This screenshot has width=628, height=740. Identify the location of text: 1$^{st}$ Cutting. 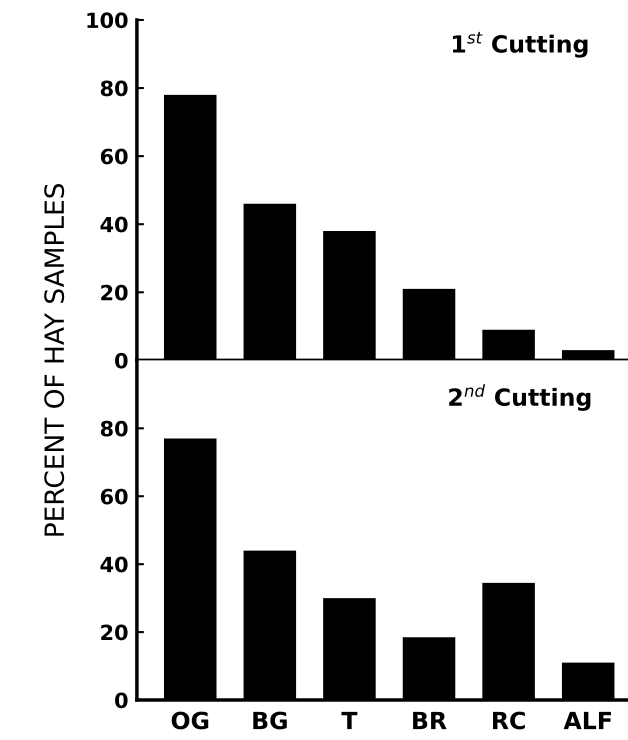
(520, 45).